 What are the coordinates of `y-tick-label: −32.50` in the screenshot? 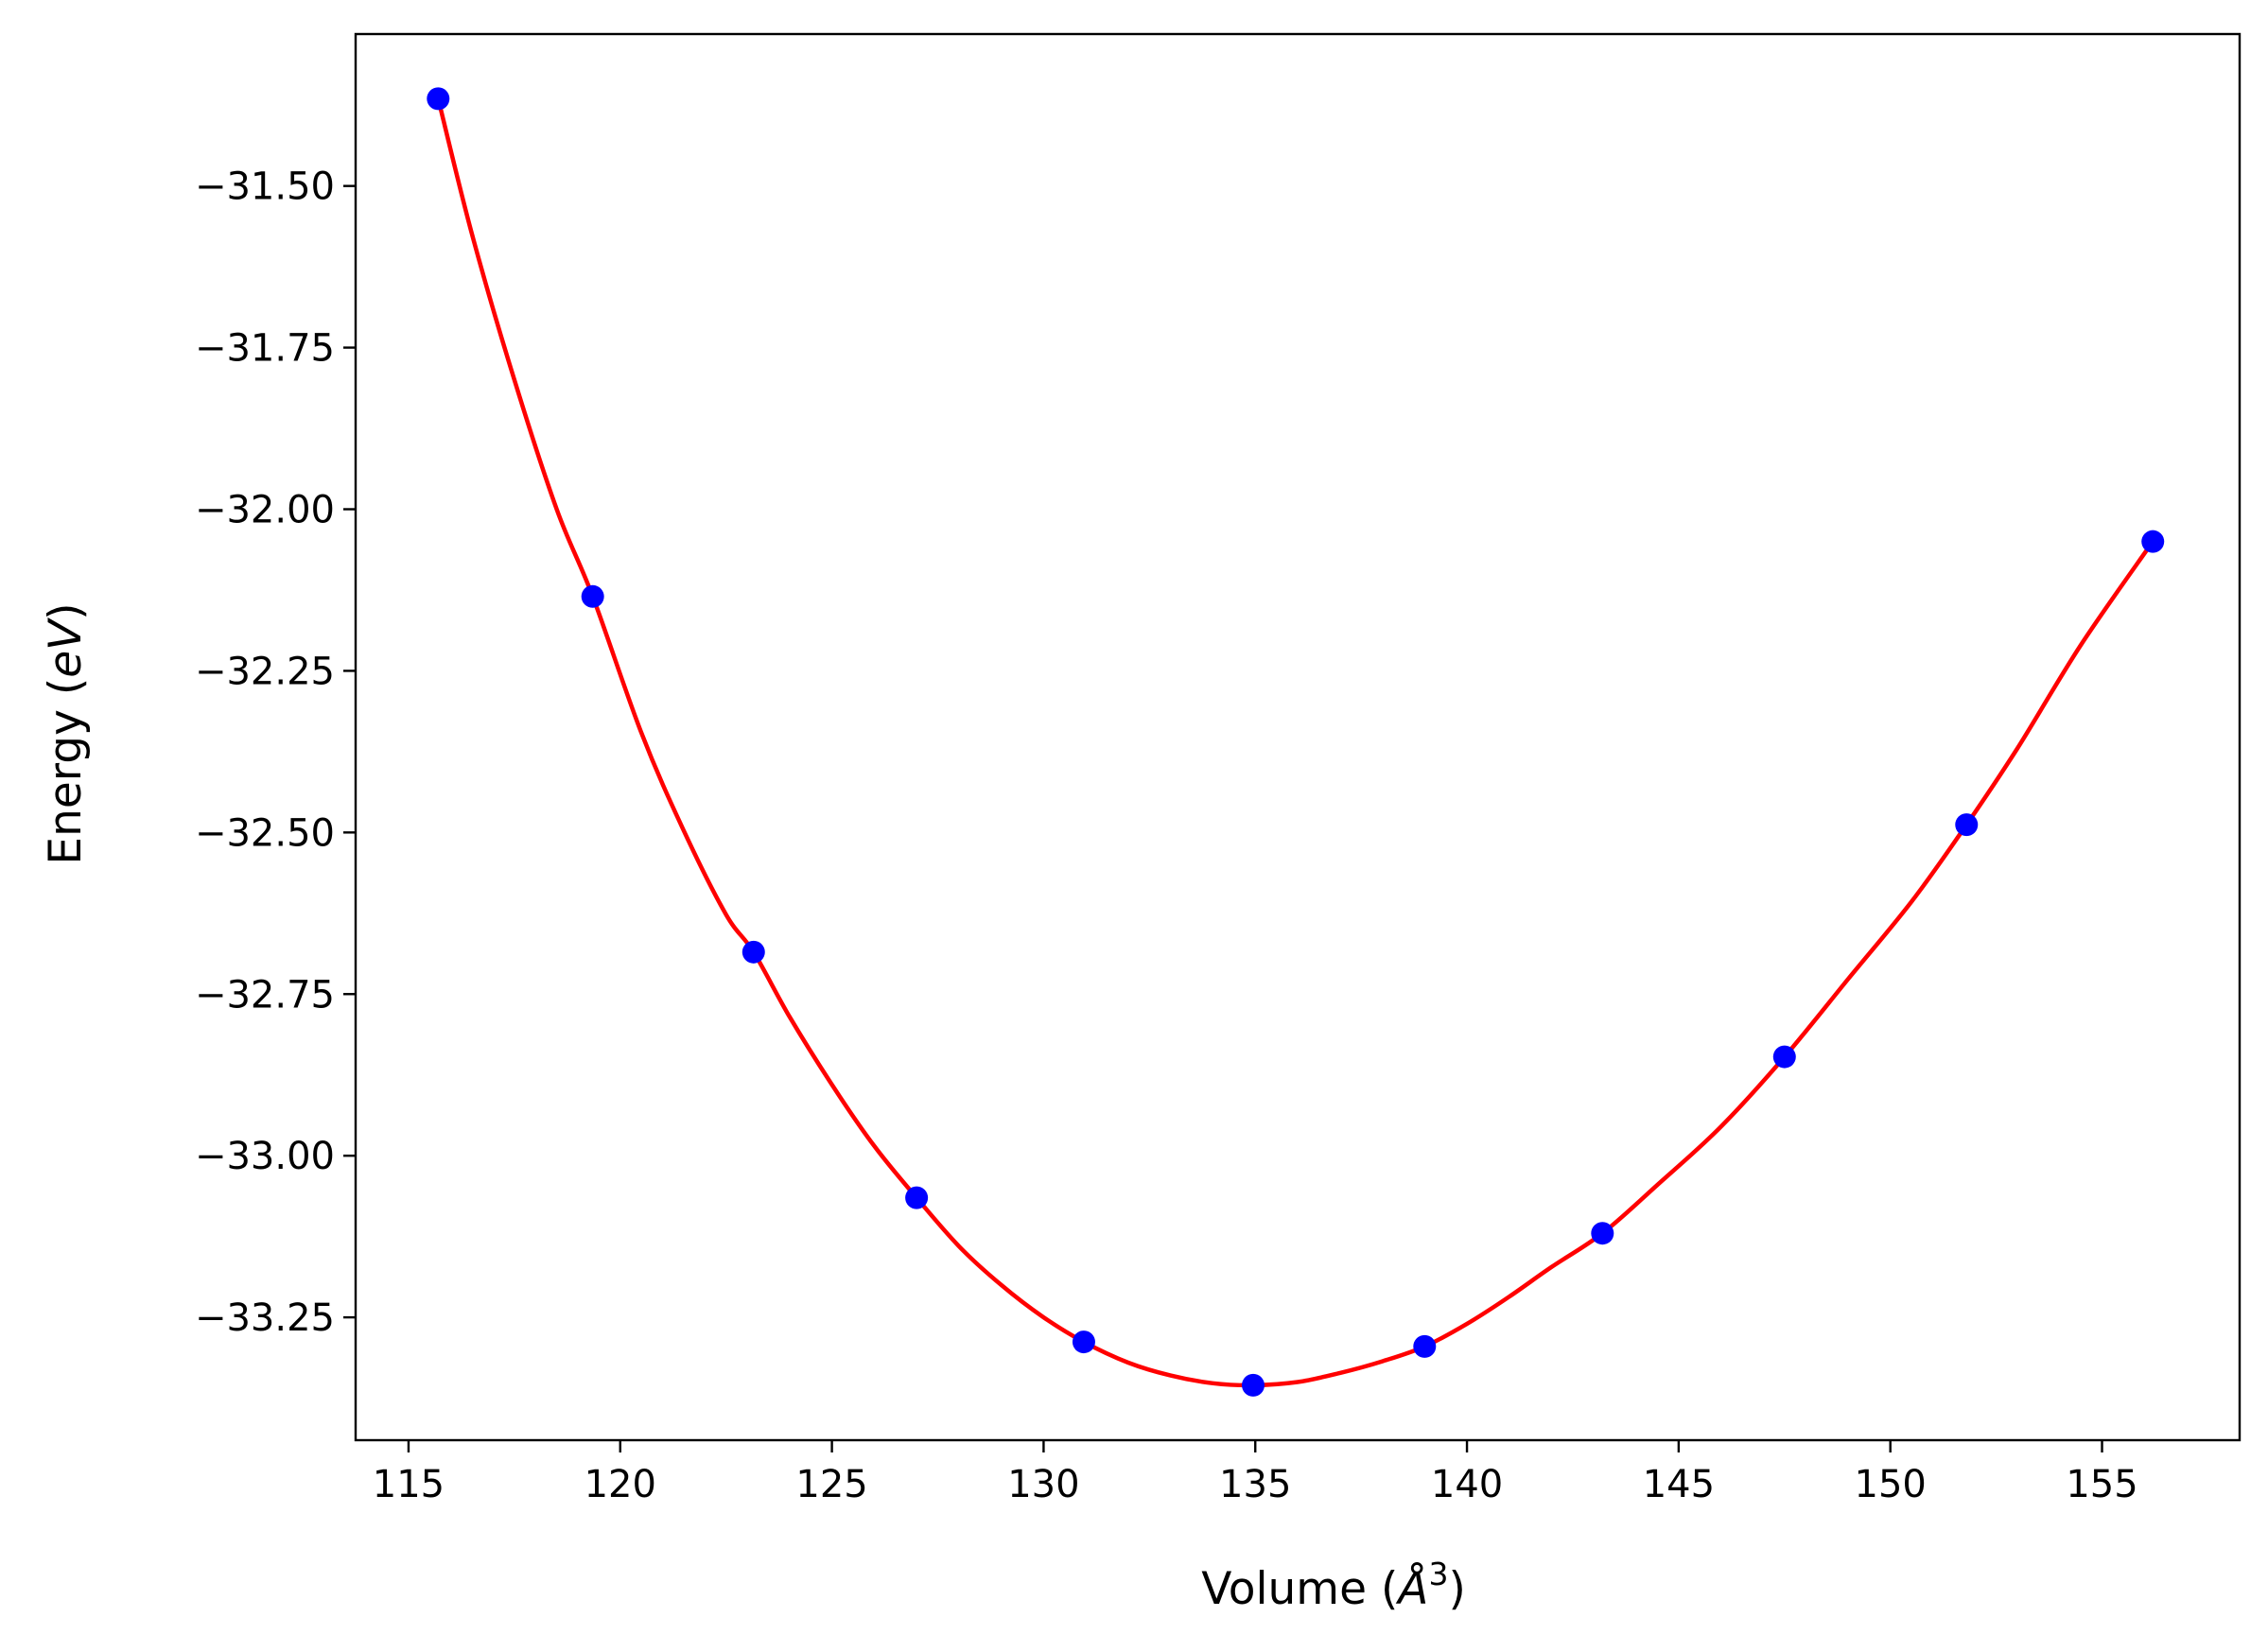 It's located at (265, 833).